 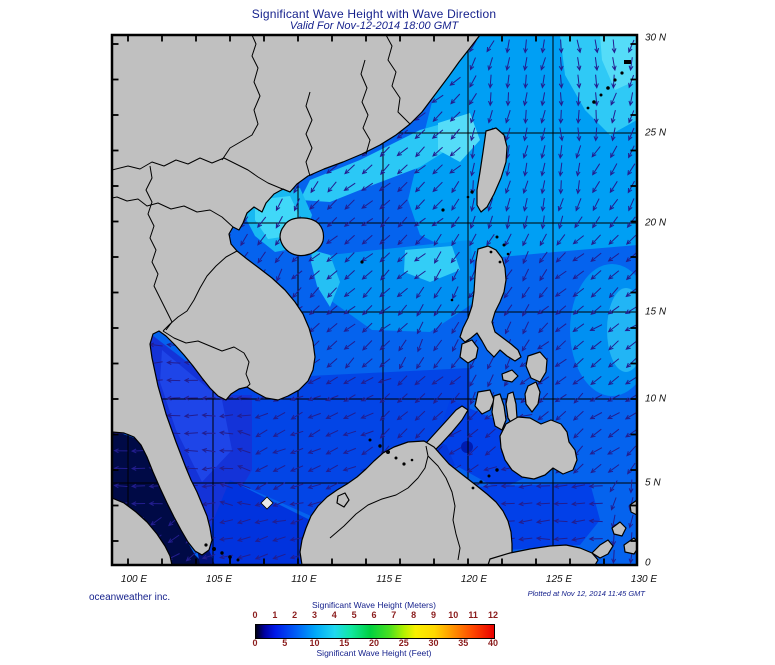 I want to click on lat-label-30n: 30 N, so click(x=656, y=38).